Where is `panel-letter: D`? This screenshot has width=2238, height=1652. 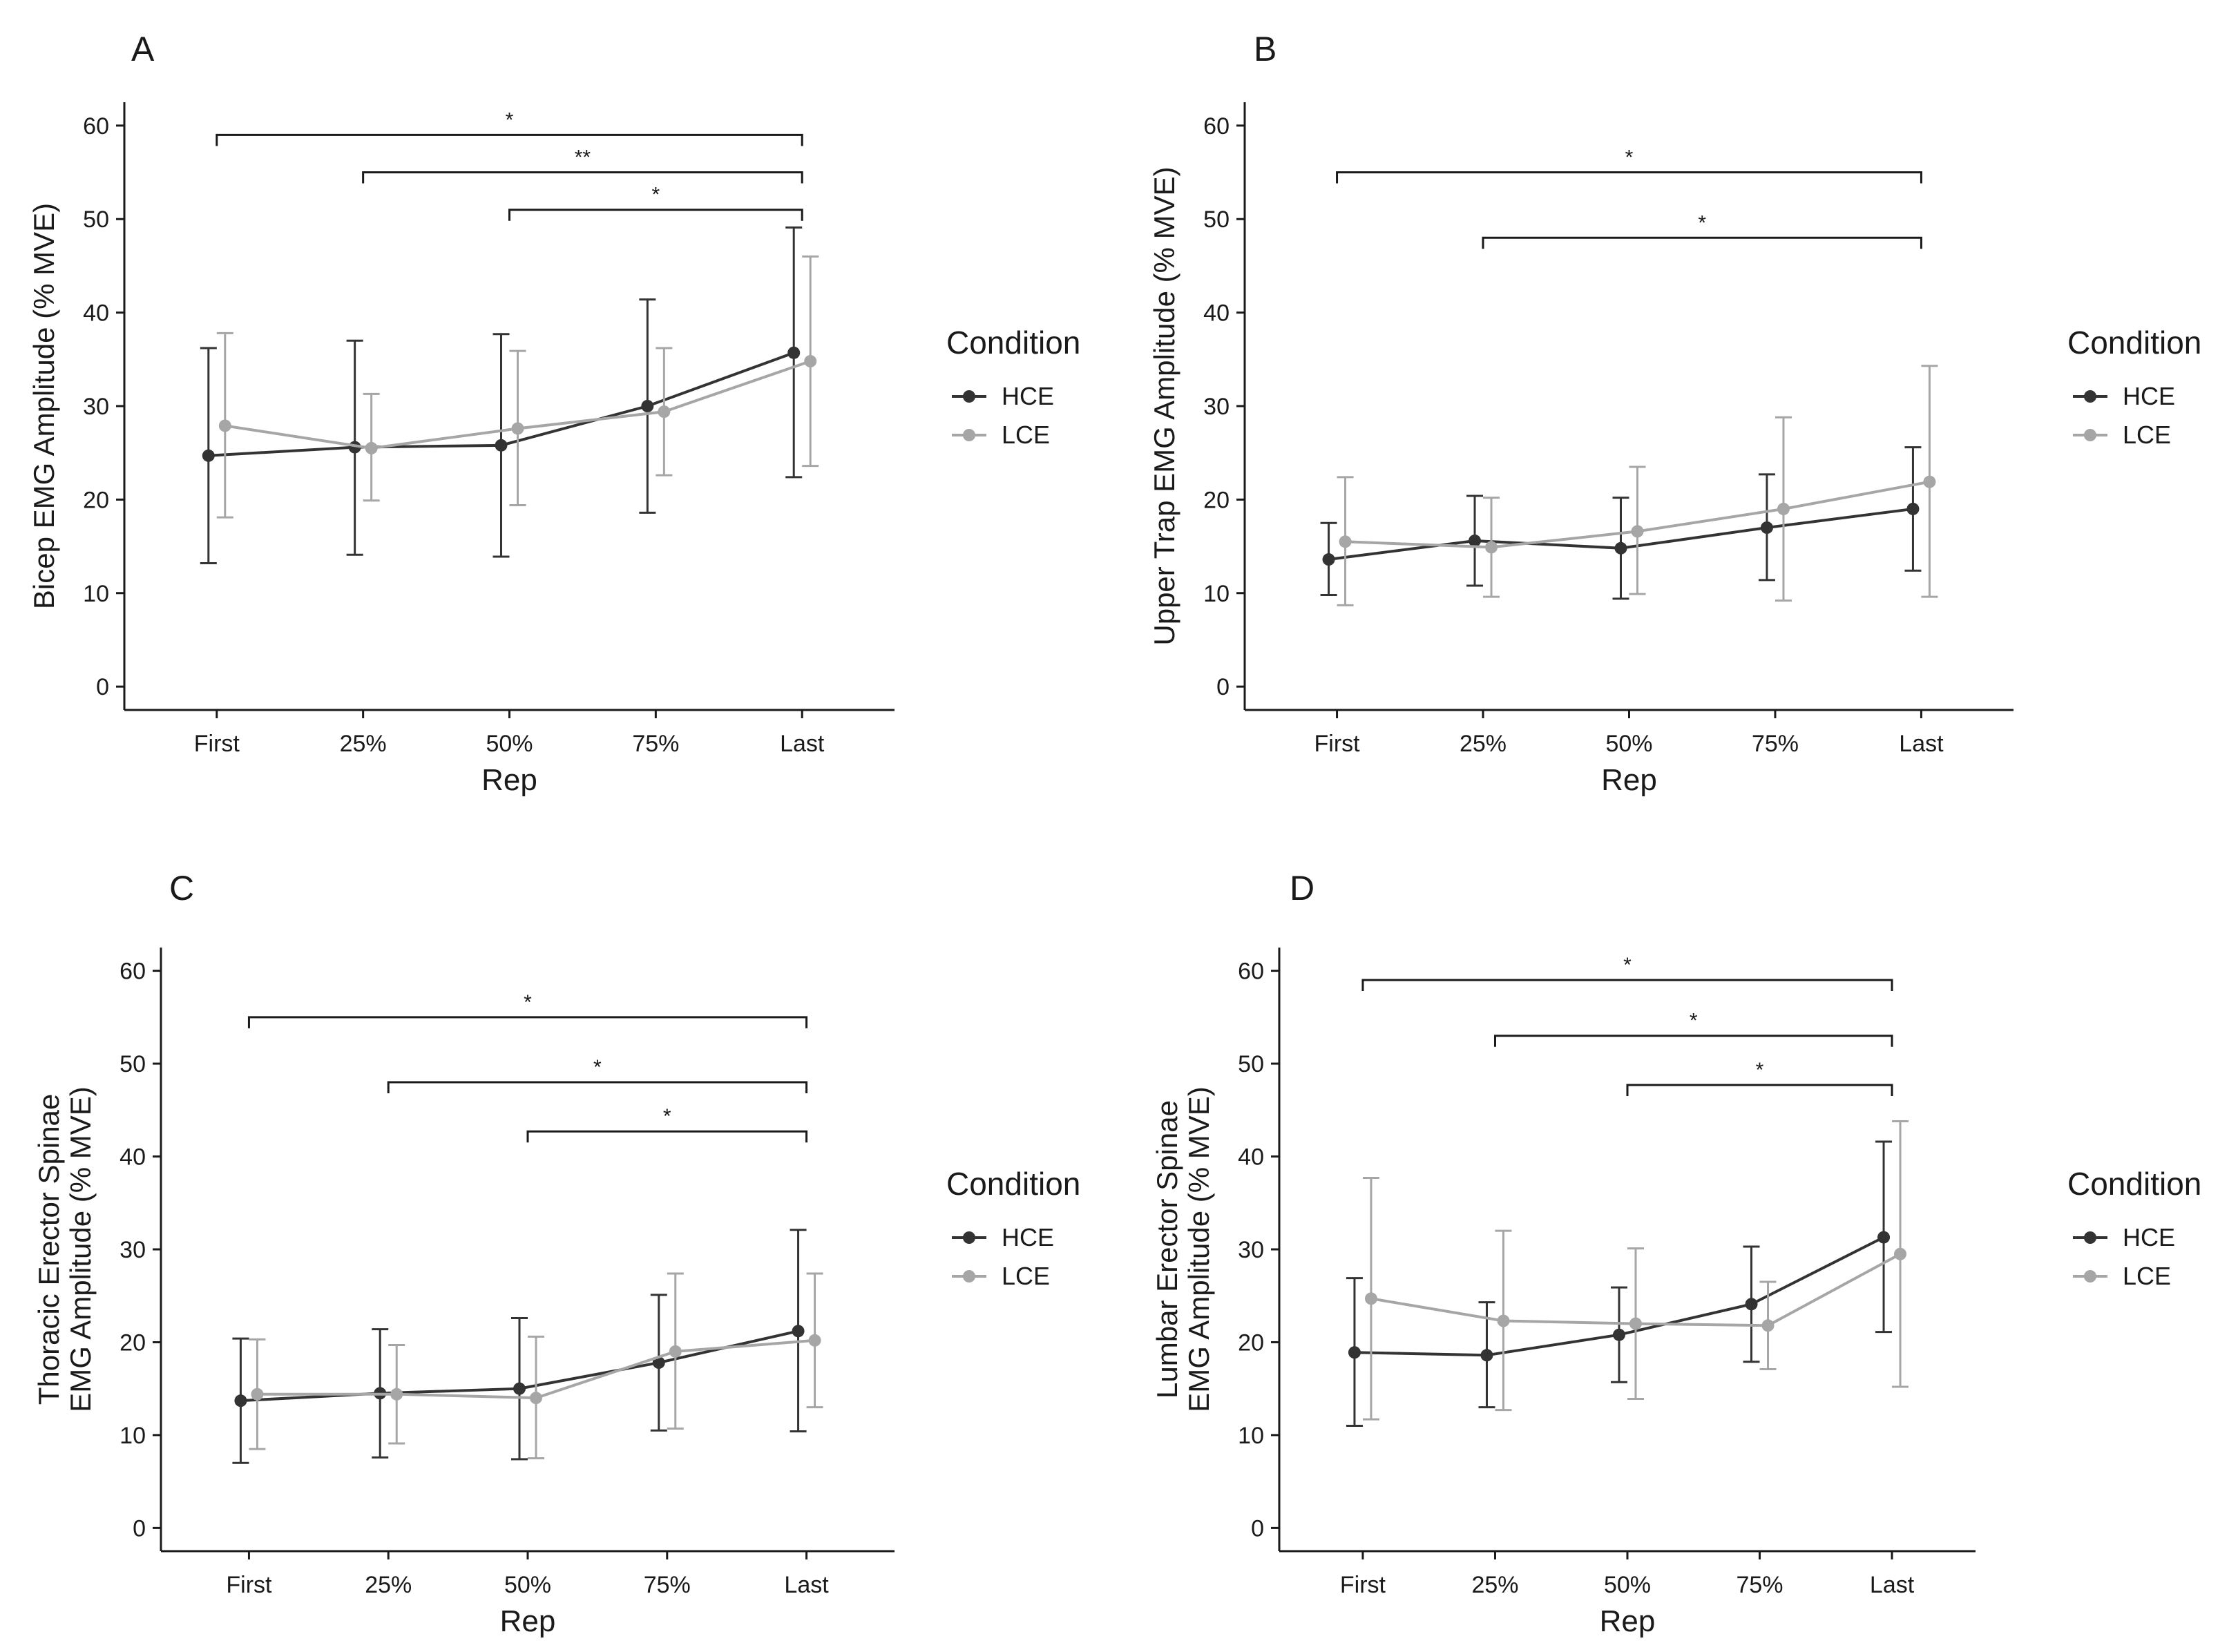 panel-letter: D is located at coordinates (1302, 888).